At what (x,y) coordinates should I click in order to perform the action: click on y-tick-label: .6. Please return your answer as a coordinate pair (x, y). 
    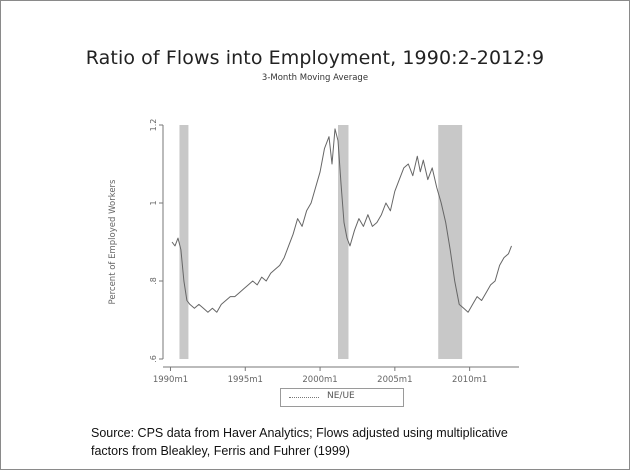
    Looking at the image, I should click on (153, 359).